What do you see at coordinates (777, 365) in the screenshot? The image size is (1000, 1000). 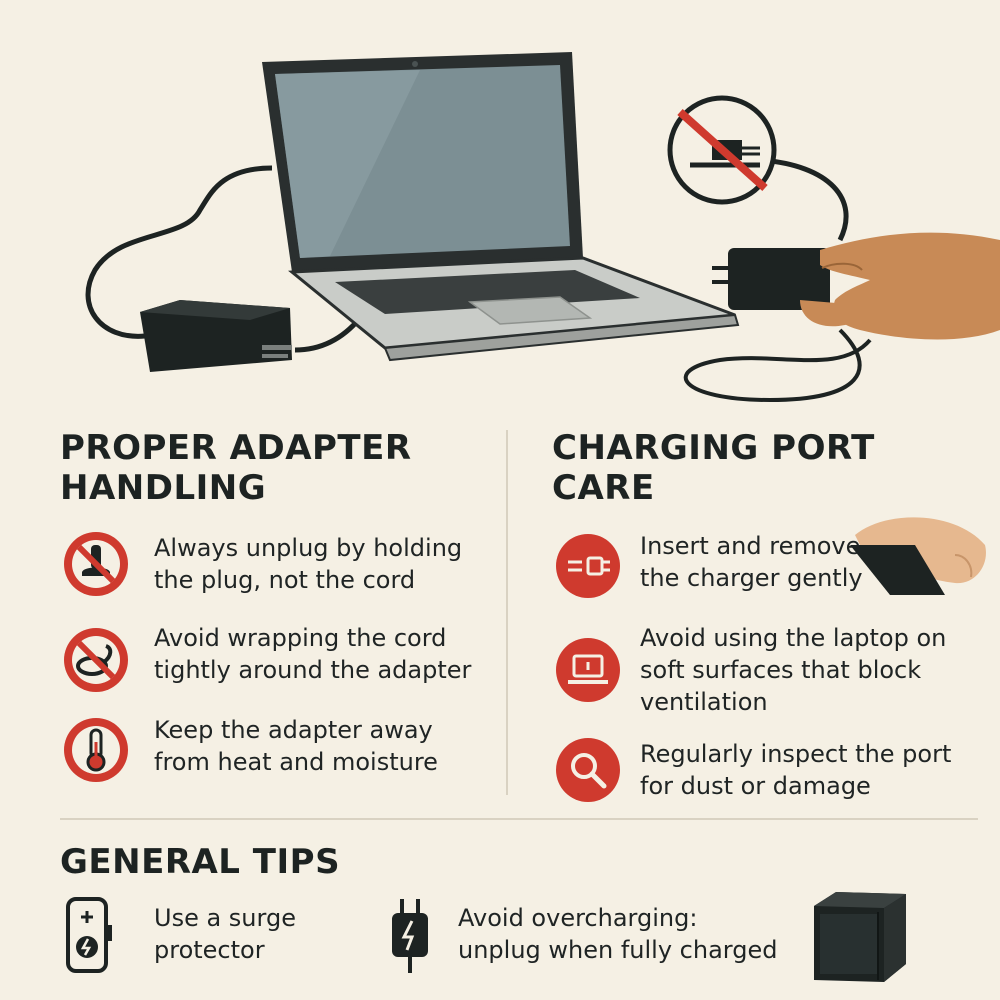 I see `right-cord-loop` at bounding box center [777, 365].